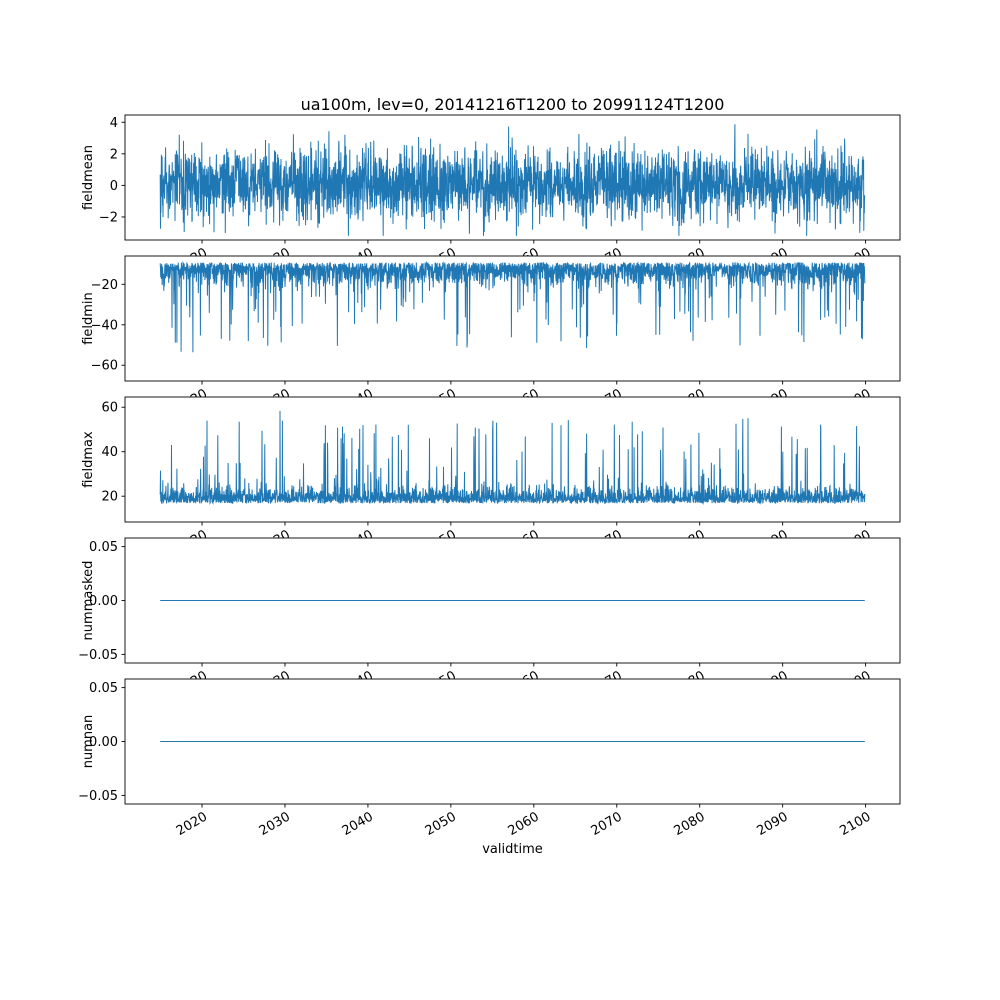 The image size is (1000, 1000). What do you see at coordinates (108, 217) in the screenshot?
I see `y-tick-label: −2` at bounding box center [108, 217].